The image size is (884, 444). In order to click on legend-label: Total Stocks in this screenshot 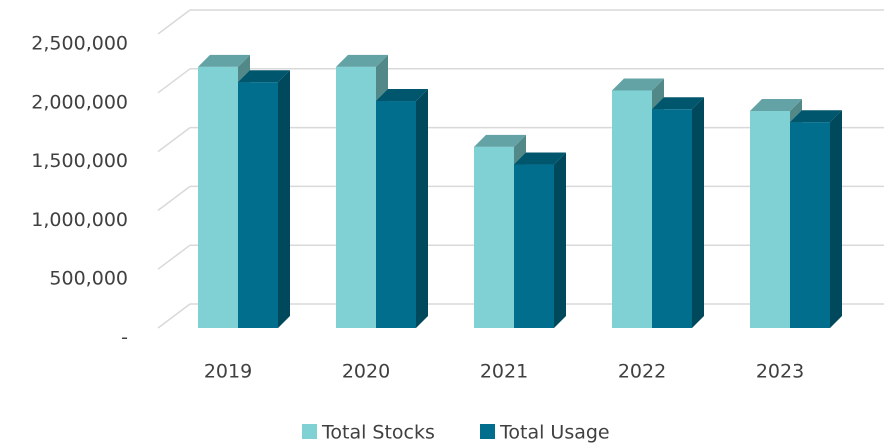, I will do `click(378, 433)`.